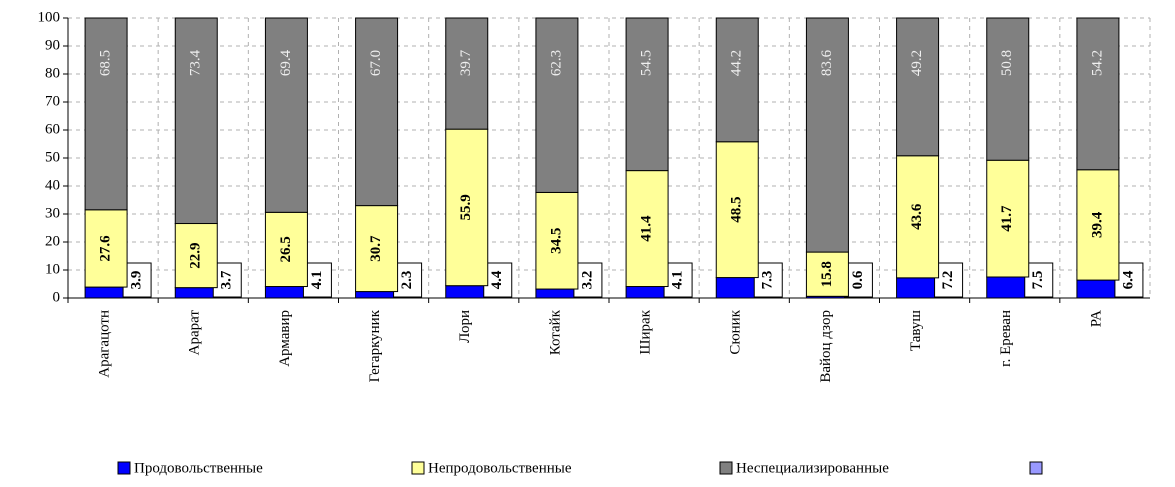  Describe the element at coordinates (1096, 318) in the screenshot. I see `x-tick-label: РА` at that location.